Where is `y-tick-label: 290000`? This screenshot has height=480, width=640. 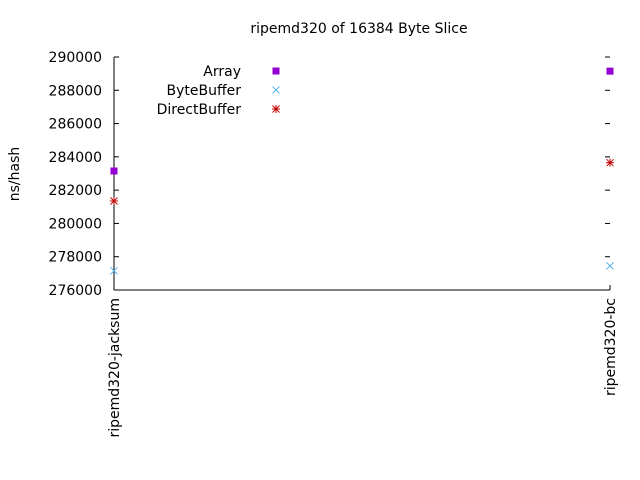 y-tick-label: 290000 is located at coordinates (75, 58).